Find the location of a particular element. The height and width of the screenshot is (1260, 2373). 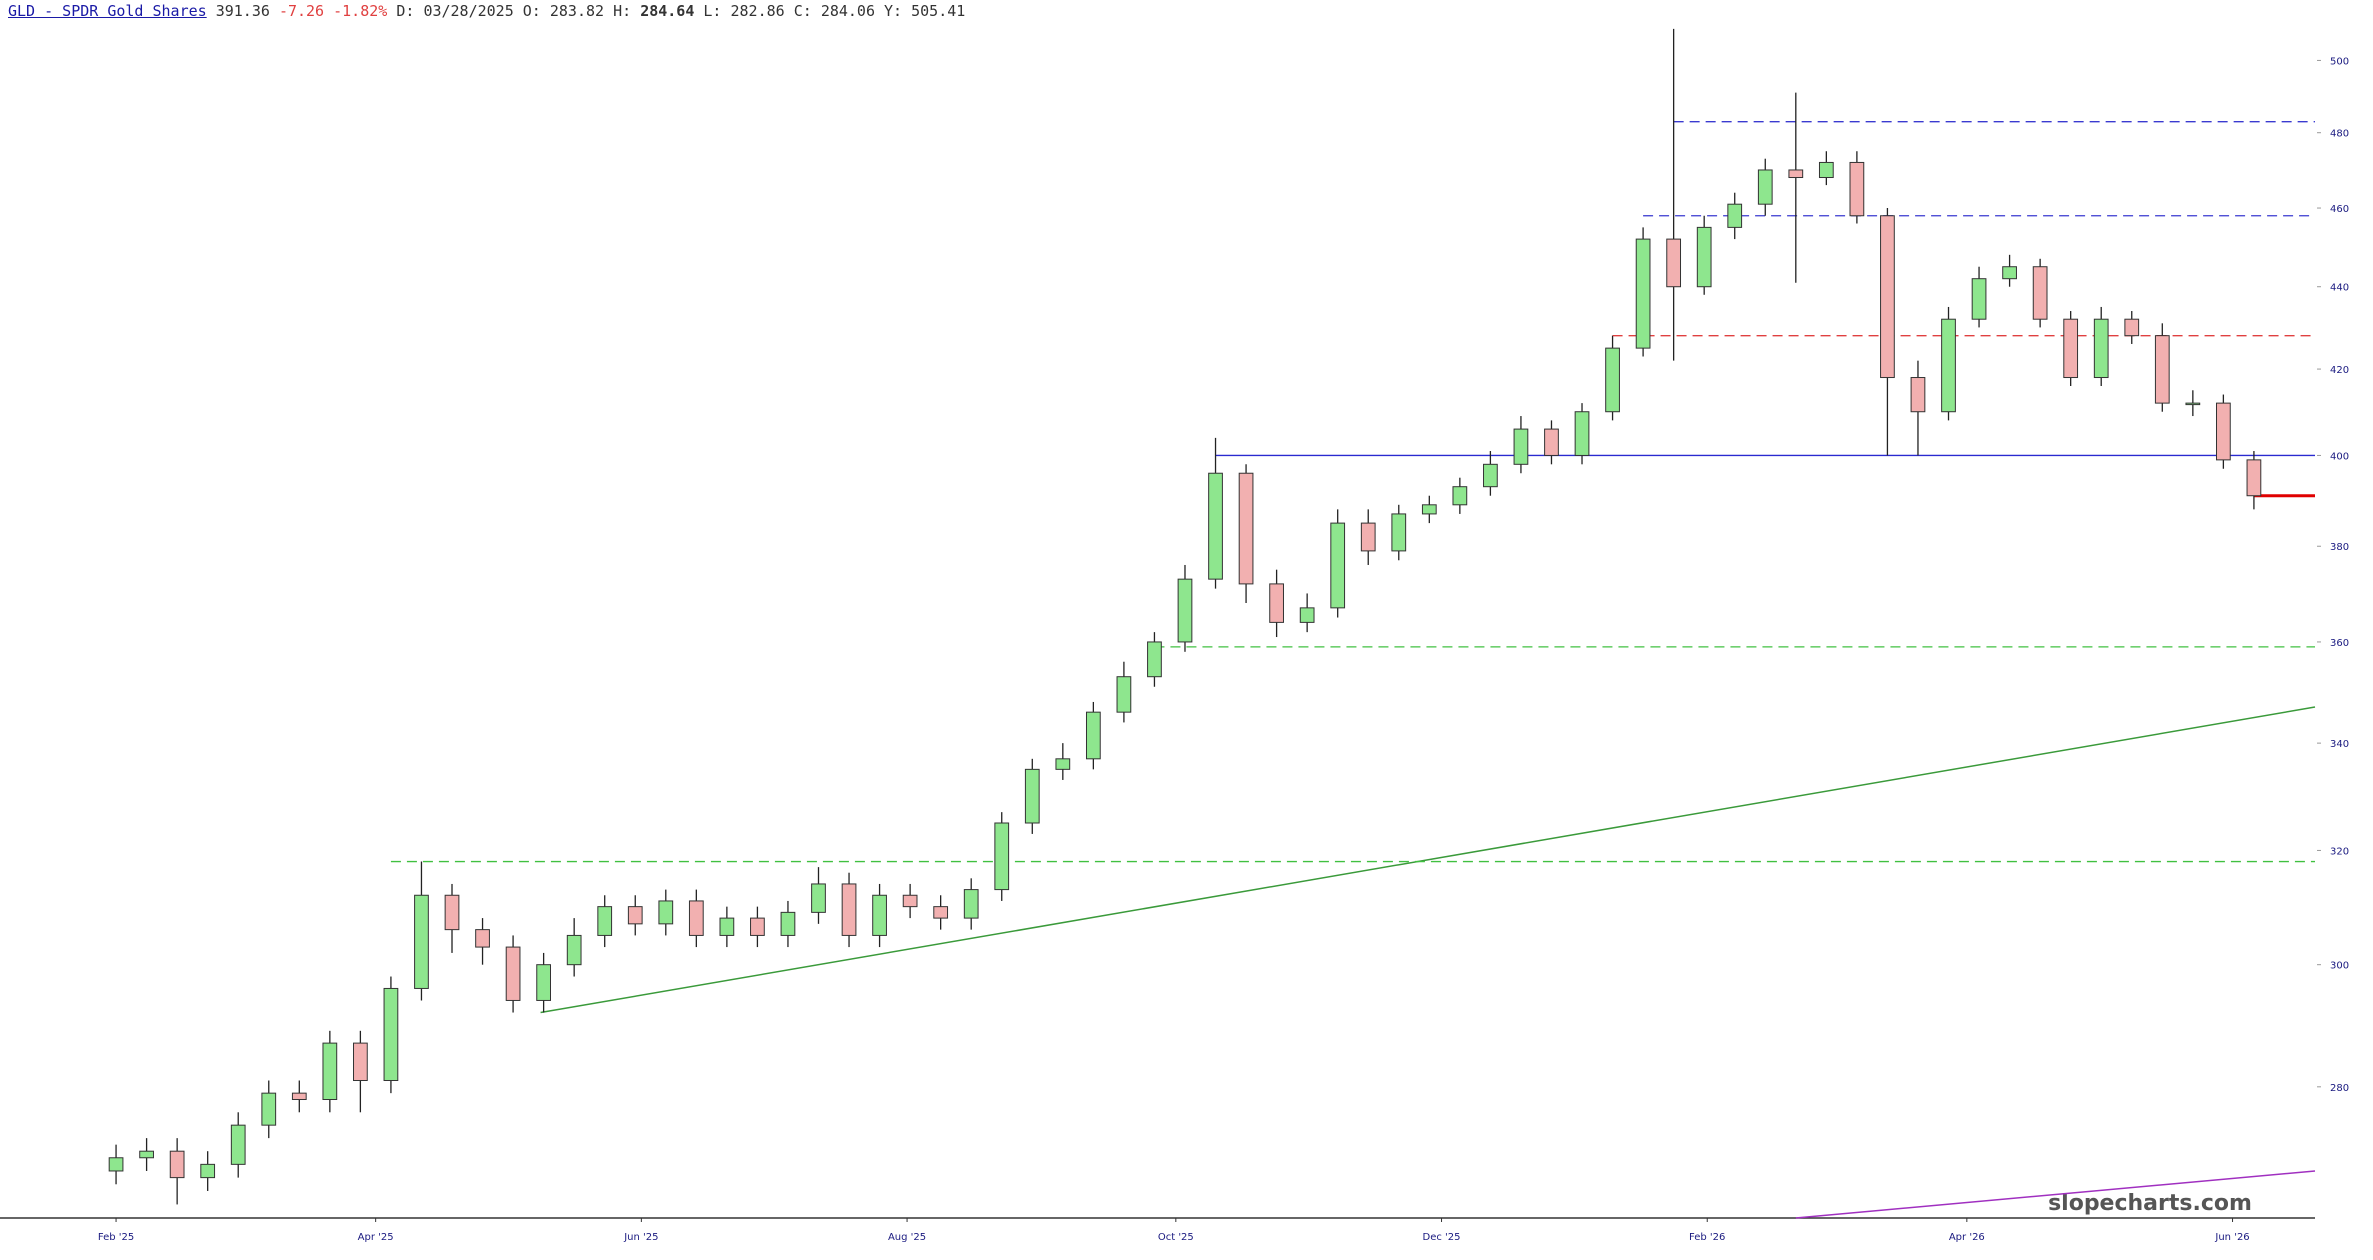

field-value: 284.64 is located at coordinates (667, 11).